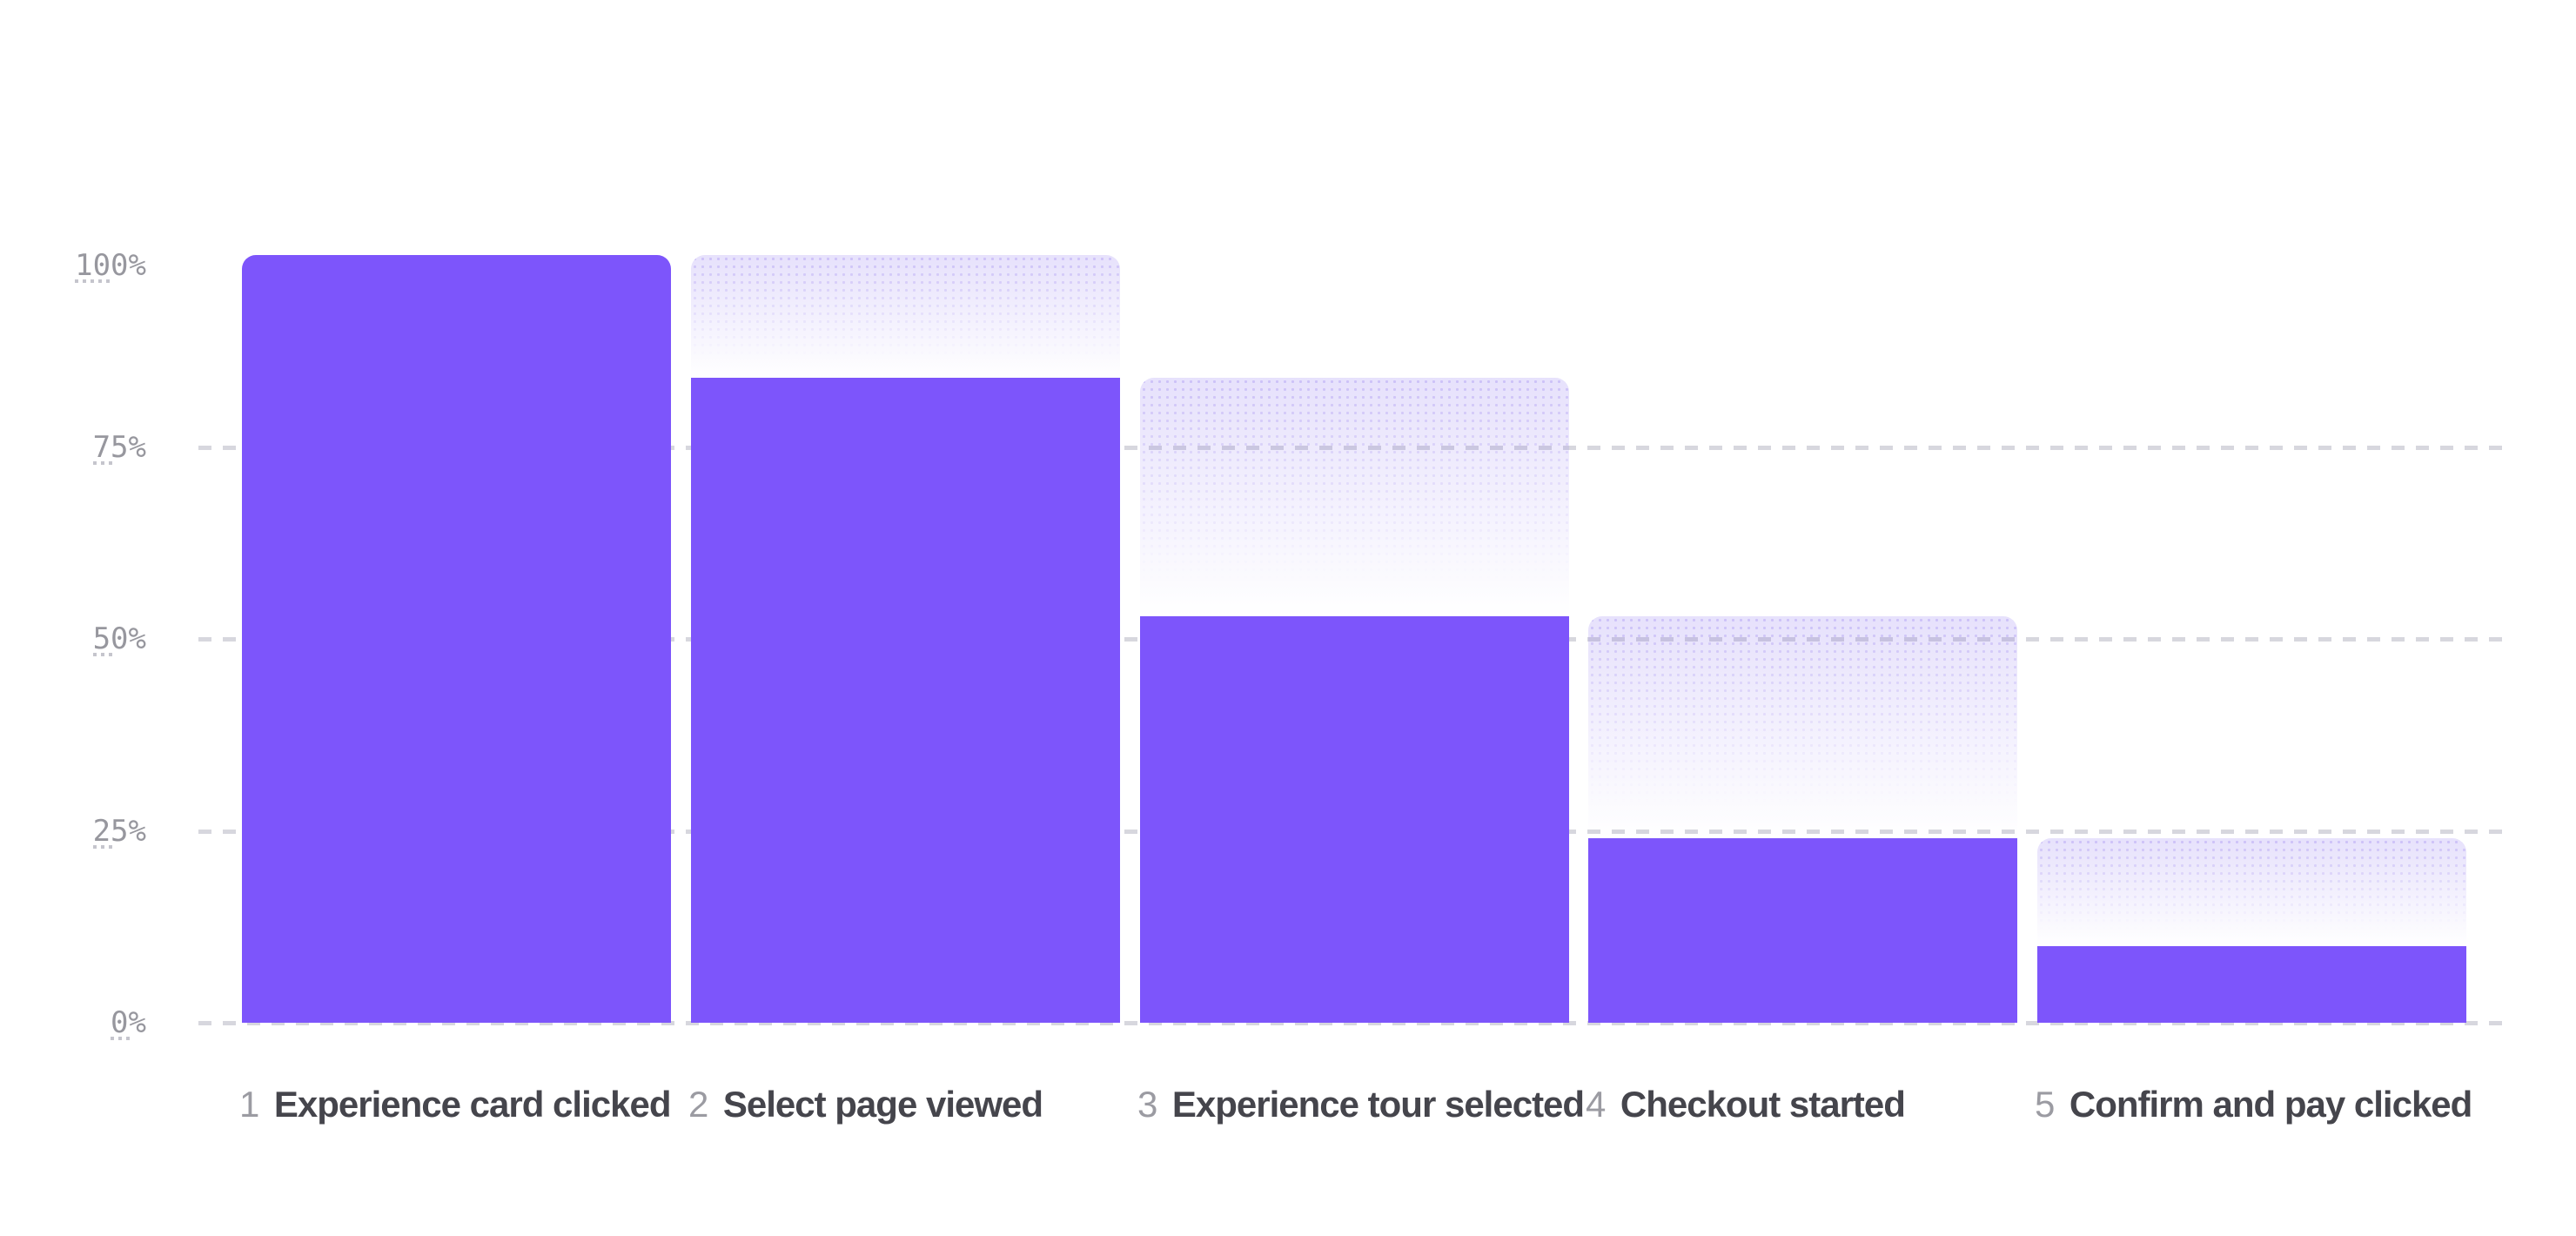 The image size is (2576, 1236). I want to click on step-label-1: 1 Experience card clicked, so click(455, 1104).